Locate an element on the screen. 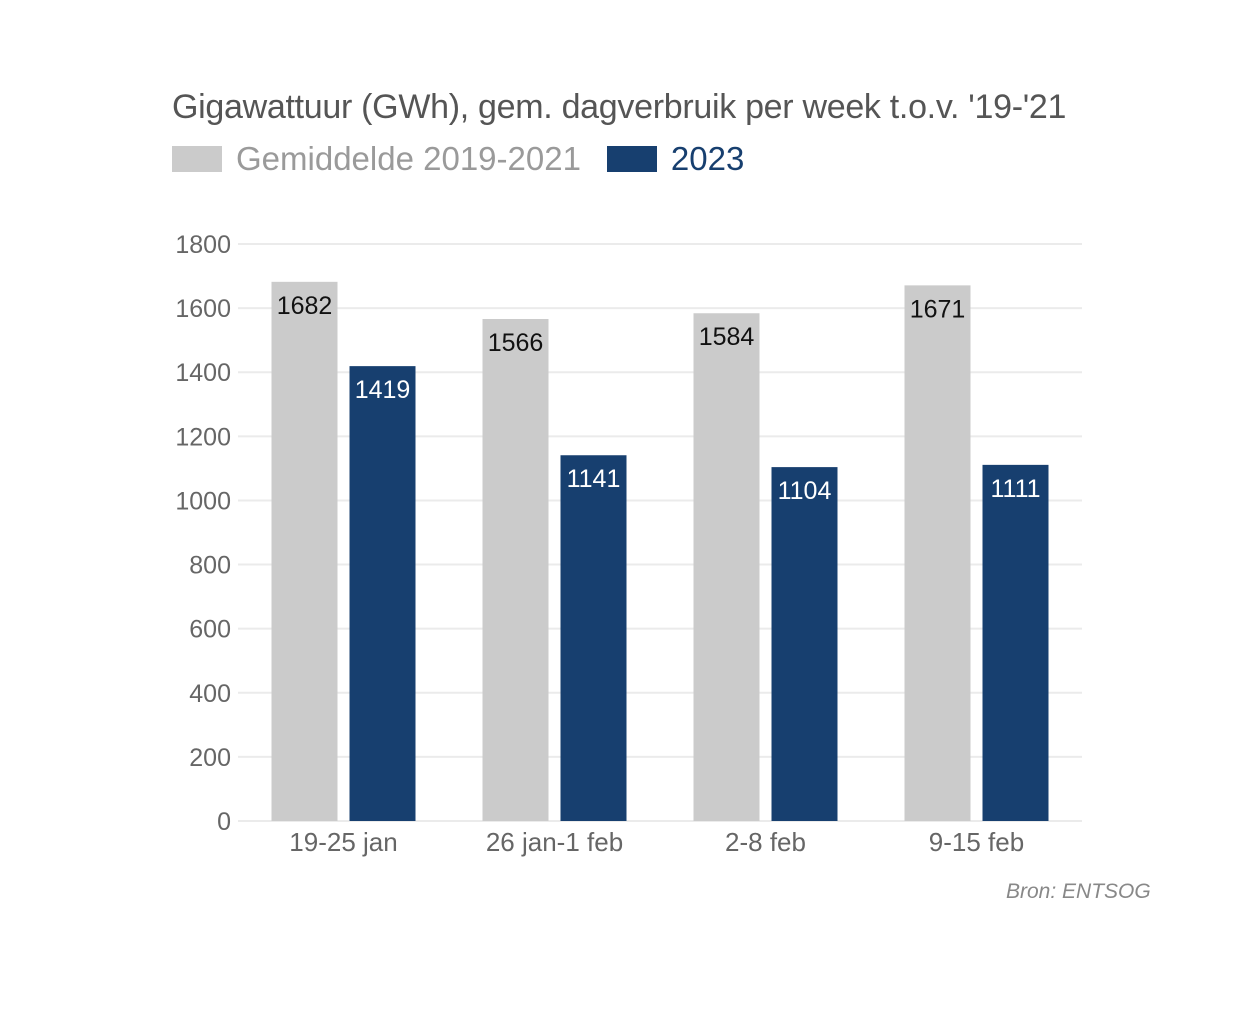 The height and width of the screenshot is (1014, 1250). x-tick-label-3: 9-15 feb is located at coordinates (976, 842).